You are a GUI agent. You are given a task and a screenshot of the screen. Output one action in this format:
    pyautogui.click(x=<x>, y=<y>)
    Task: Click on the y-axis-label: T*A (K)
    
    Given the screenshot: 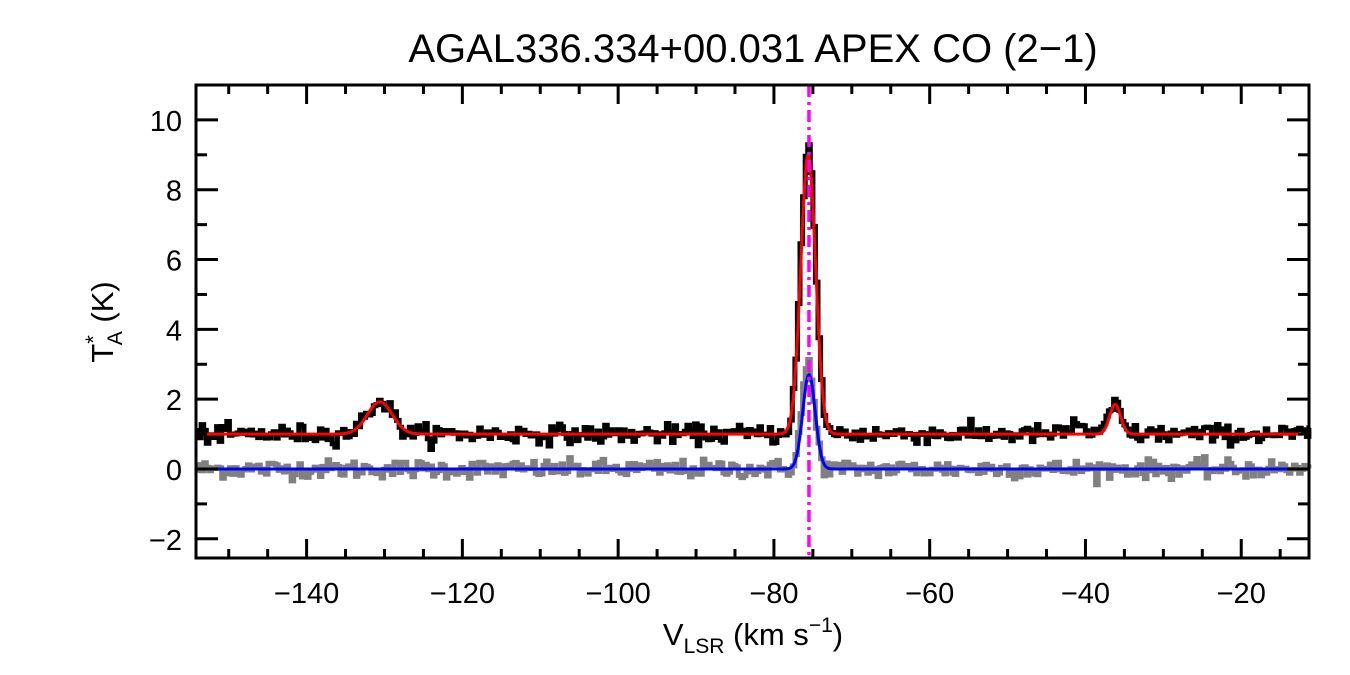 What is the action you would take?
    pyautogui.click(x=104, y=321)
    